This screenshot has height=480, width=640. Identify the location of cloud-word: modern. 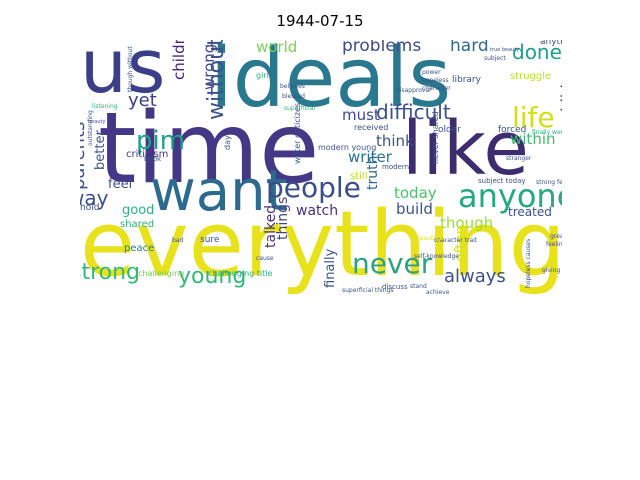
(396, 167).